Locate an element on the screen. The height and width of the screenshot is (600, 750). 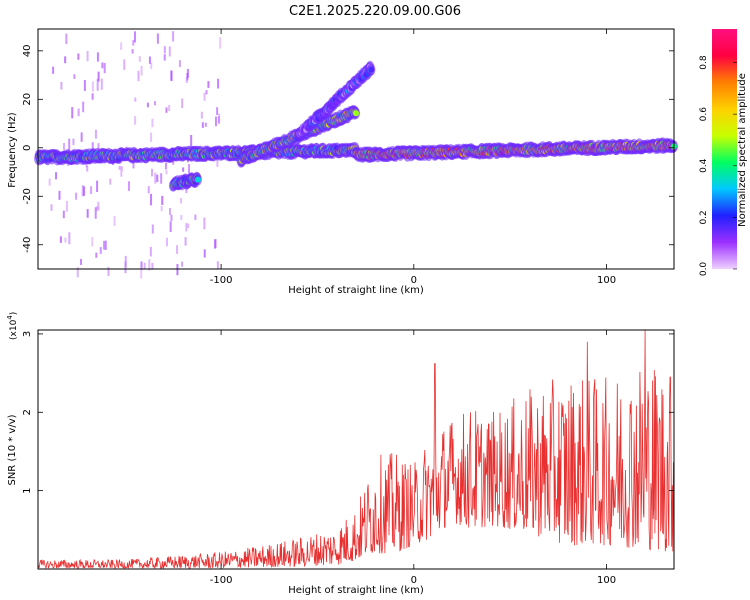
snr-y-scale: (x104) is located at coordinates (12, 326).